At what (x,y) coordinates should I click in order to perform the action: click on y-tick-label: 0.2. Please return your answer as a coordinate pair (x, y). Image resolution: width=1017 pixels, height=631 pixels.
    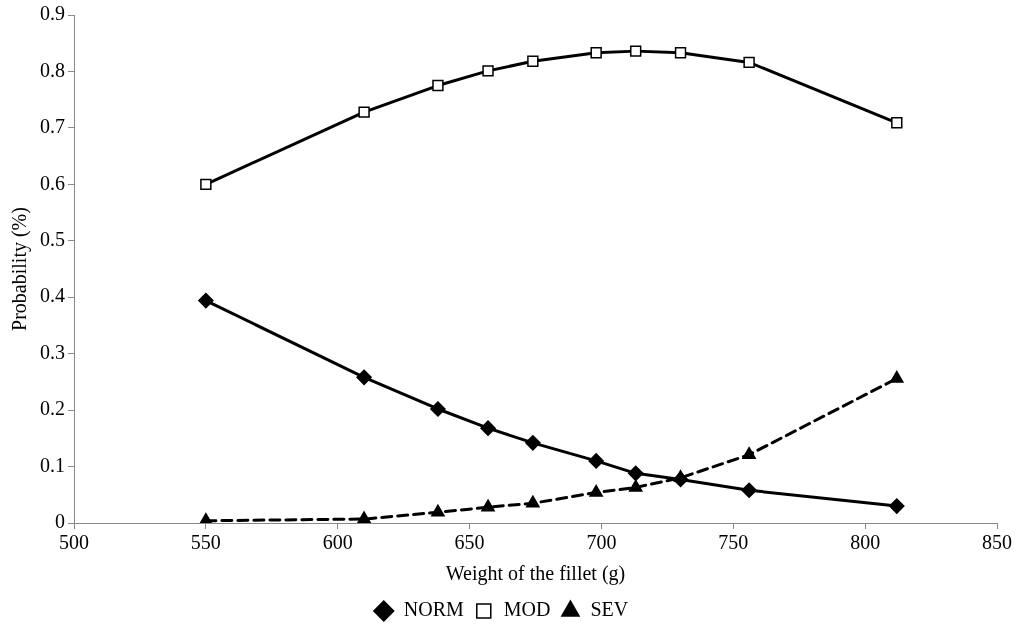
    Looking at the image, I should click on (52, 408).